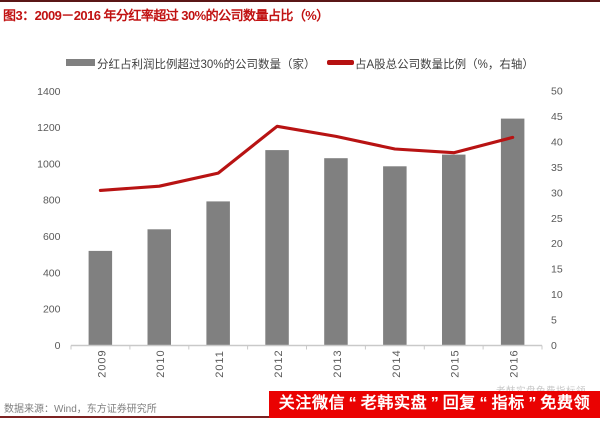 This screenshot has height=421, width=600. Describe the element at coordinates (52, 201) in the screenshot. I see `svg-text: 800` at that location.